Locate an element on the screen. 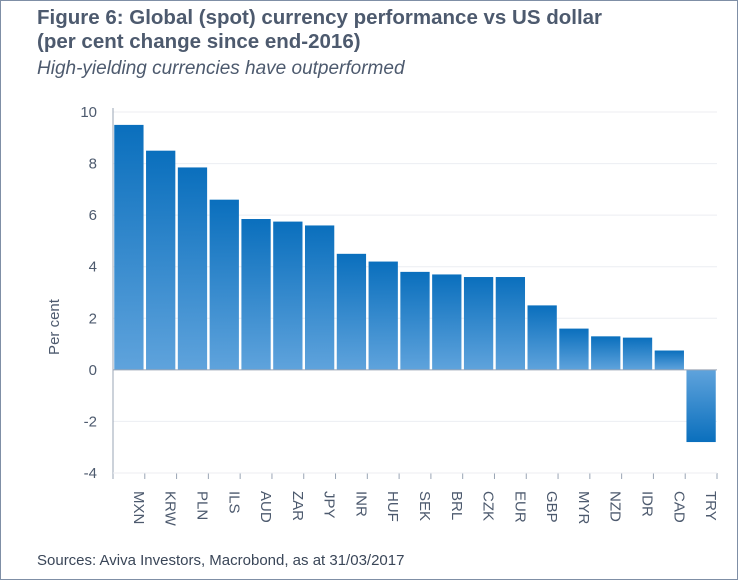 The image size is (740, 582). bar-huf is located at coordinates (383, 315).